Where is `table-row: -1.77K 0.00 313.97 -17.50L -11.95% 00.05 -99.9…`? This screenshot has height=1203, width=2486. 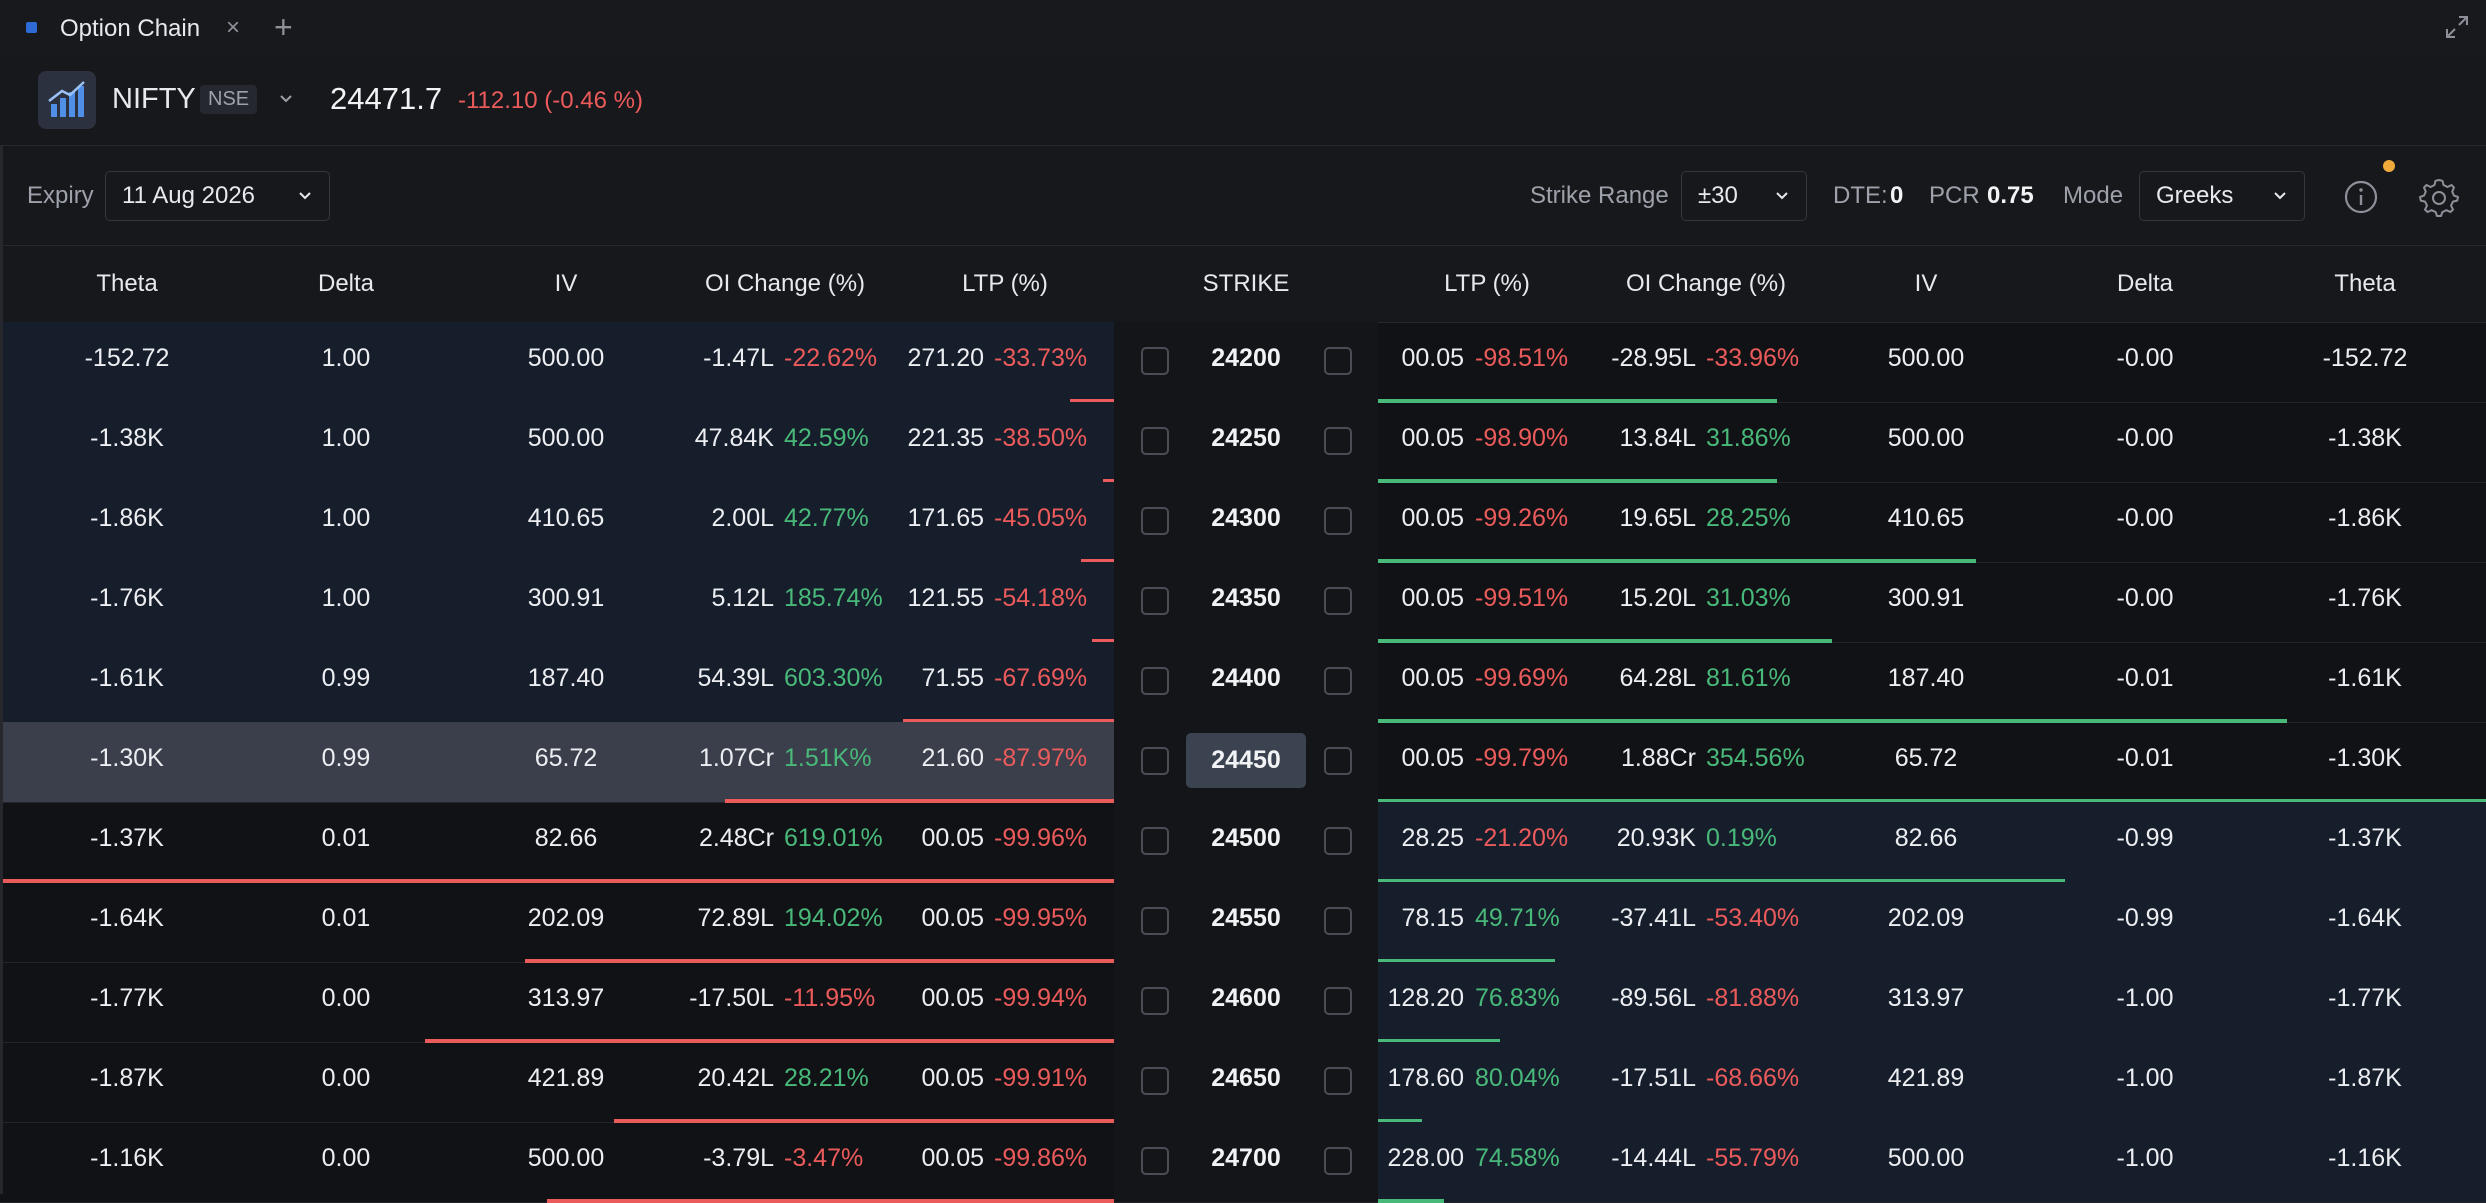 table-row: -1.77K 0.00 313.97 -17.50L -11.95% 00.05 -99.9… is located at coordinates (1243, 1002).